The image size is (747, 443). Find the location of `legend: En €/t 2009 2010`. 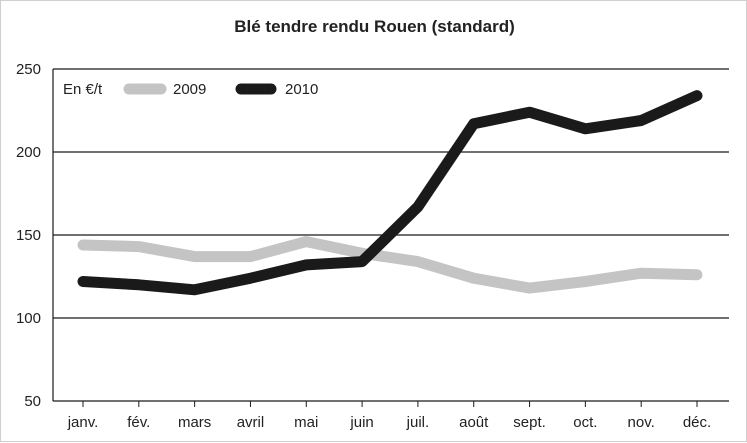

legend: En €/t 2009 2010 is located at coordinates (190, 89).